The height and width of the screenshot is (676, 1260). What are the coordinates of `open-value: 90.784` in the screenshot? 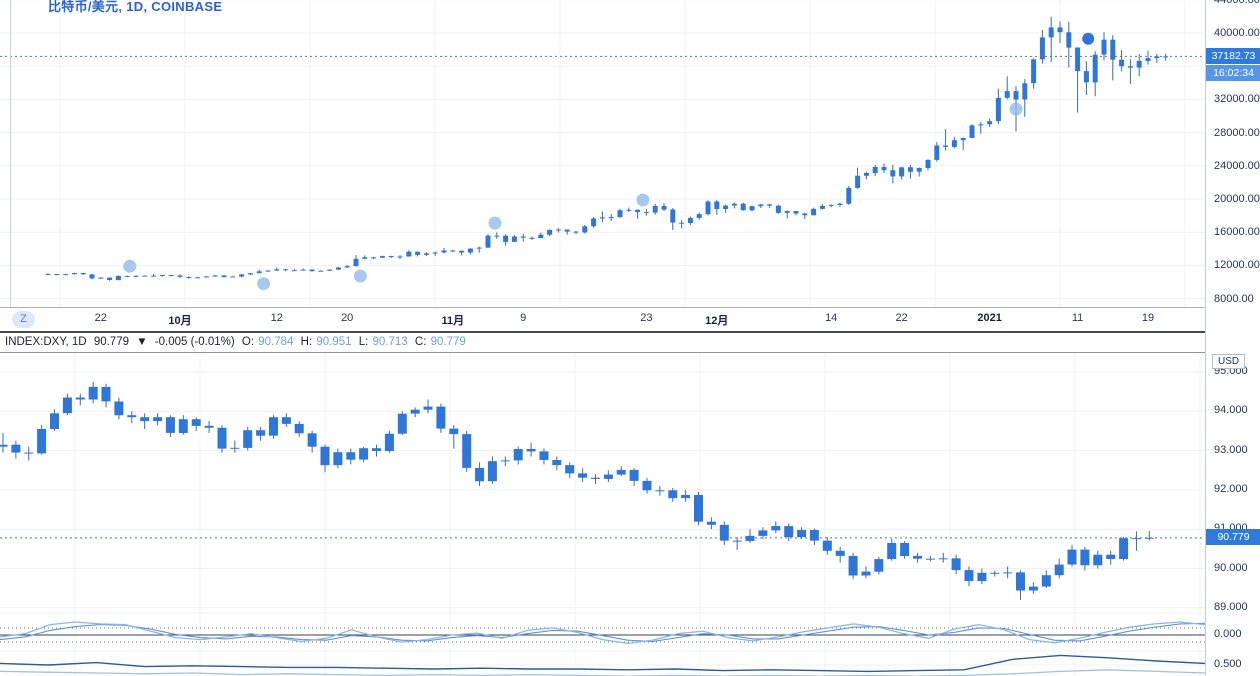 It's located at (276, 342).